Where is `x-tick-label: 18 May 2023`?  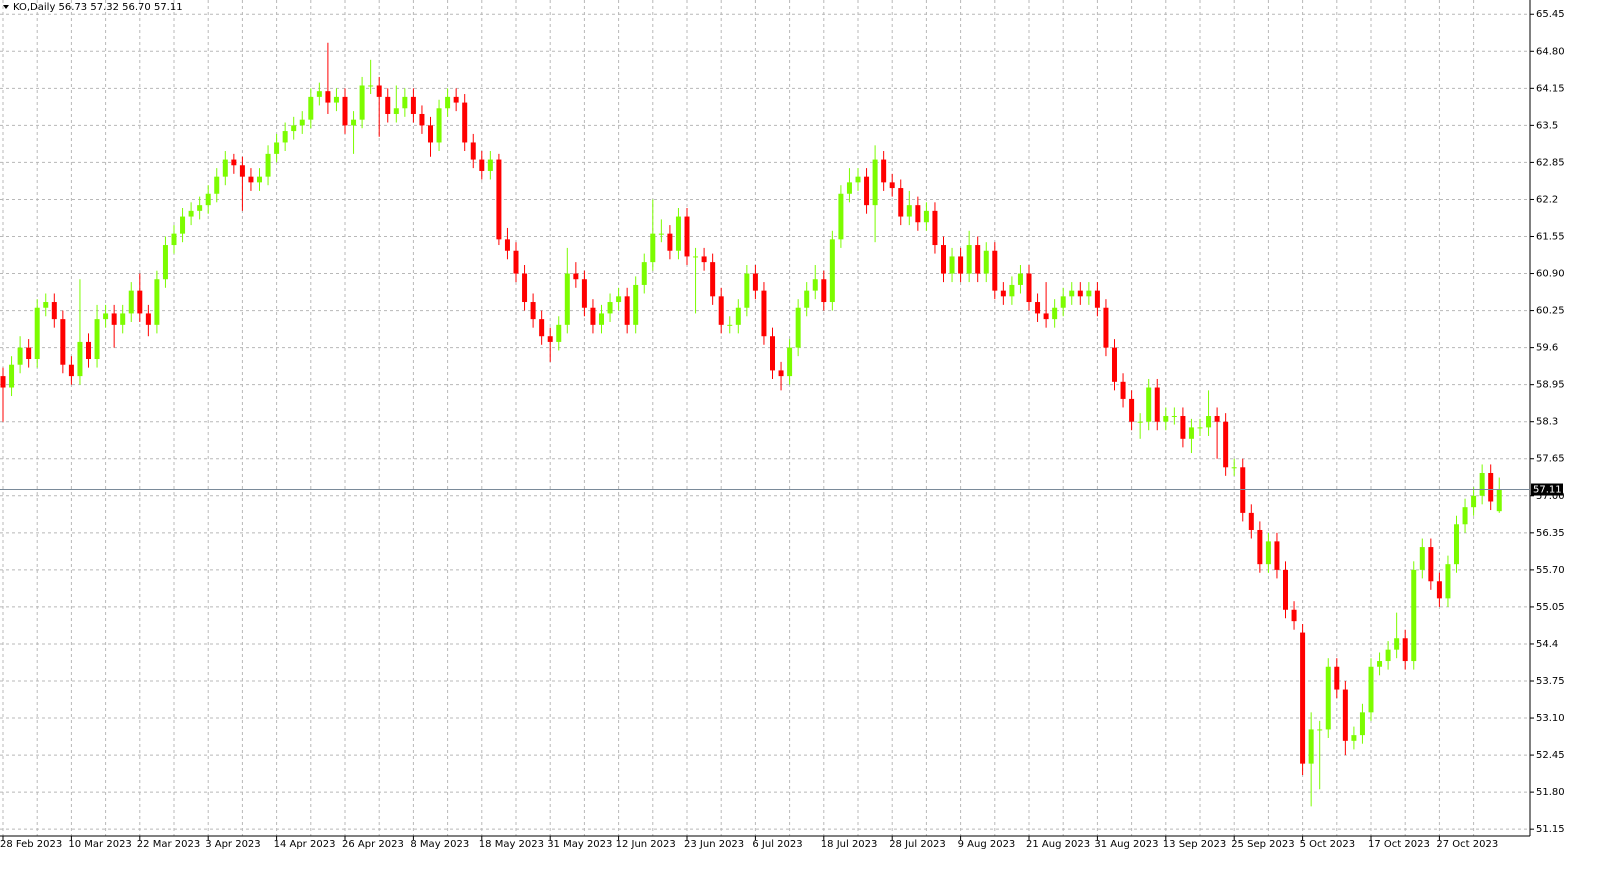
x-tick-label: 18 May 2023 is located at coordinates (511, 844).